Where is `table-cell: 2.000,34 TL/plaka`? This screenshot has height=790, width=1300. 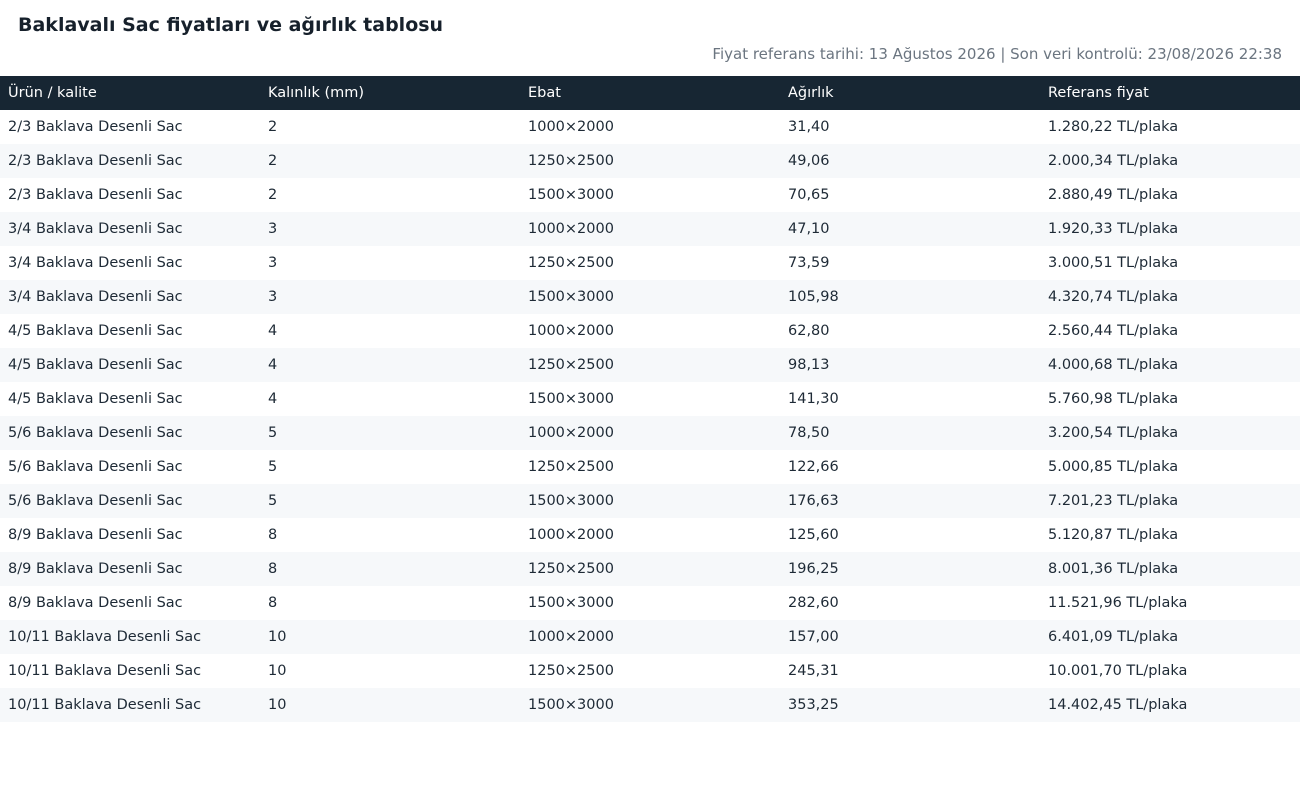
table-cell: 2.000,34 TL/plaka is located at coordinates (1113, 161).